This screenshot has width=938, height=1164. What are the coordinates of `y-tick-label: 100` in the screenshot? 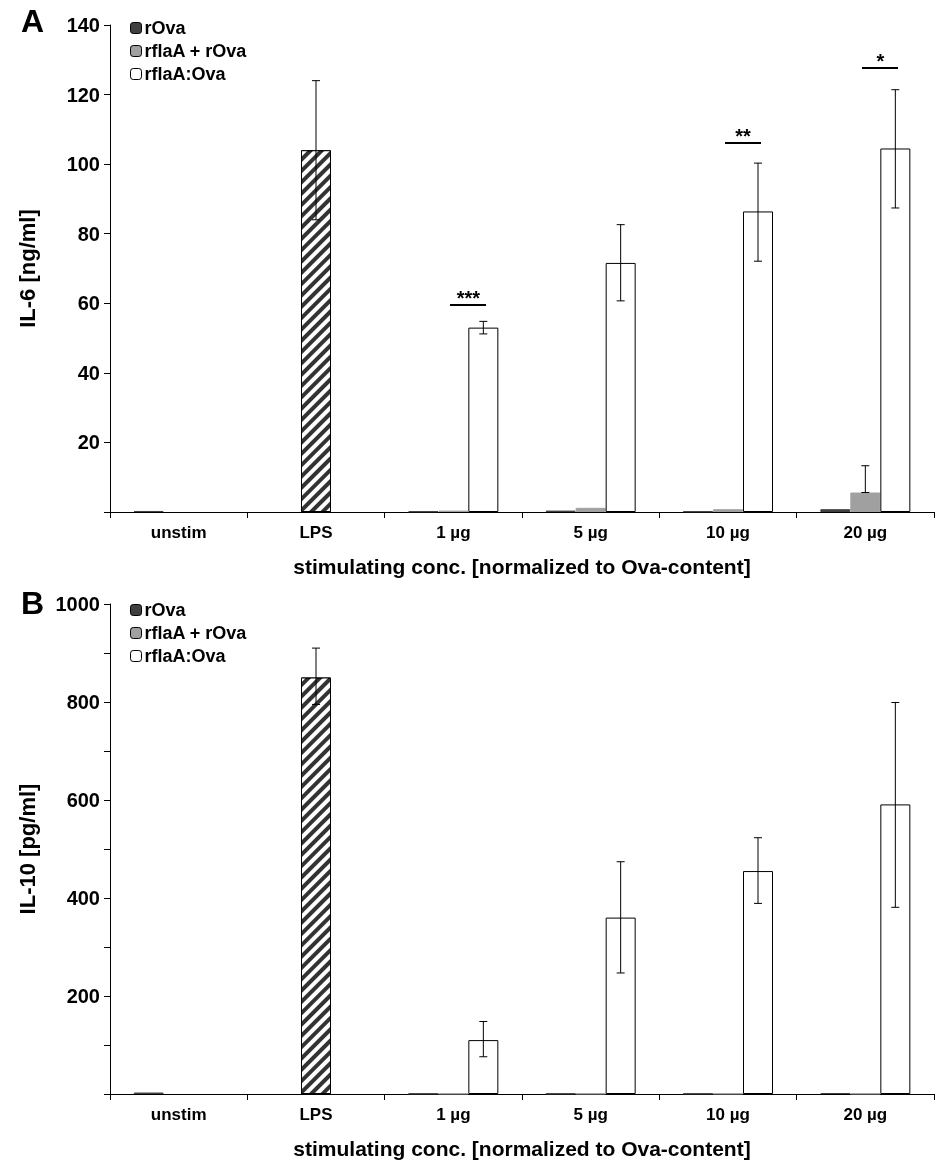 It's located at (83, 164).